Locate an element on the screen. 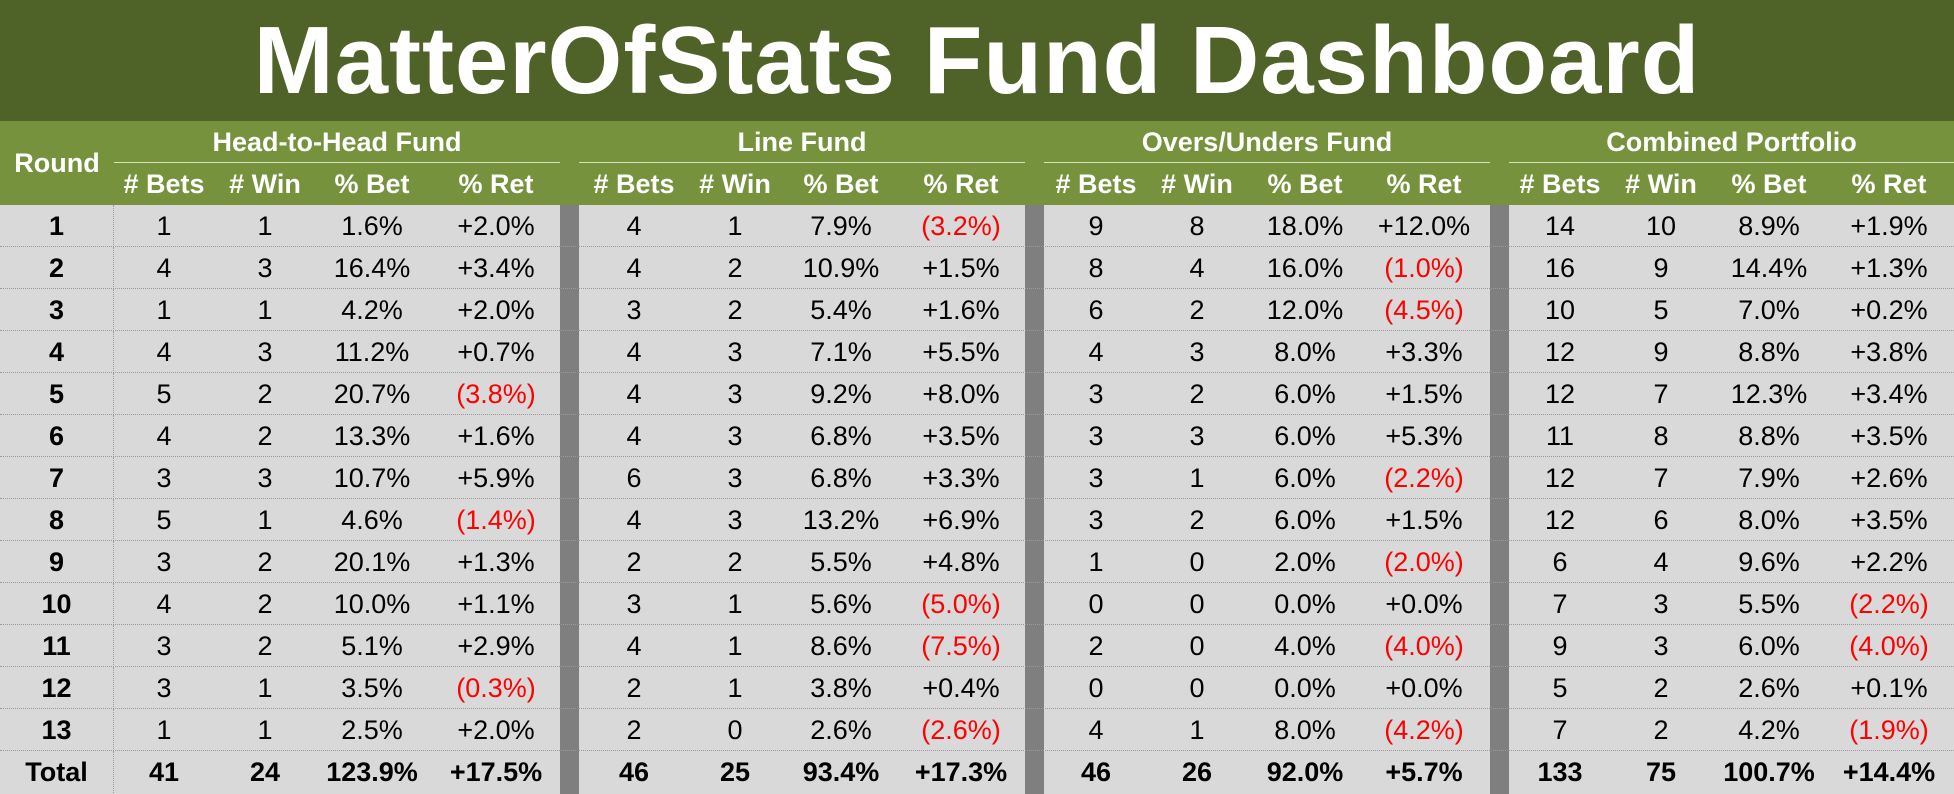 The width and height of the screenshot is (1954, 794). round-cell: 8 is located at coordinates (57, 520).